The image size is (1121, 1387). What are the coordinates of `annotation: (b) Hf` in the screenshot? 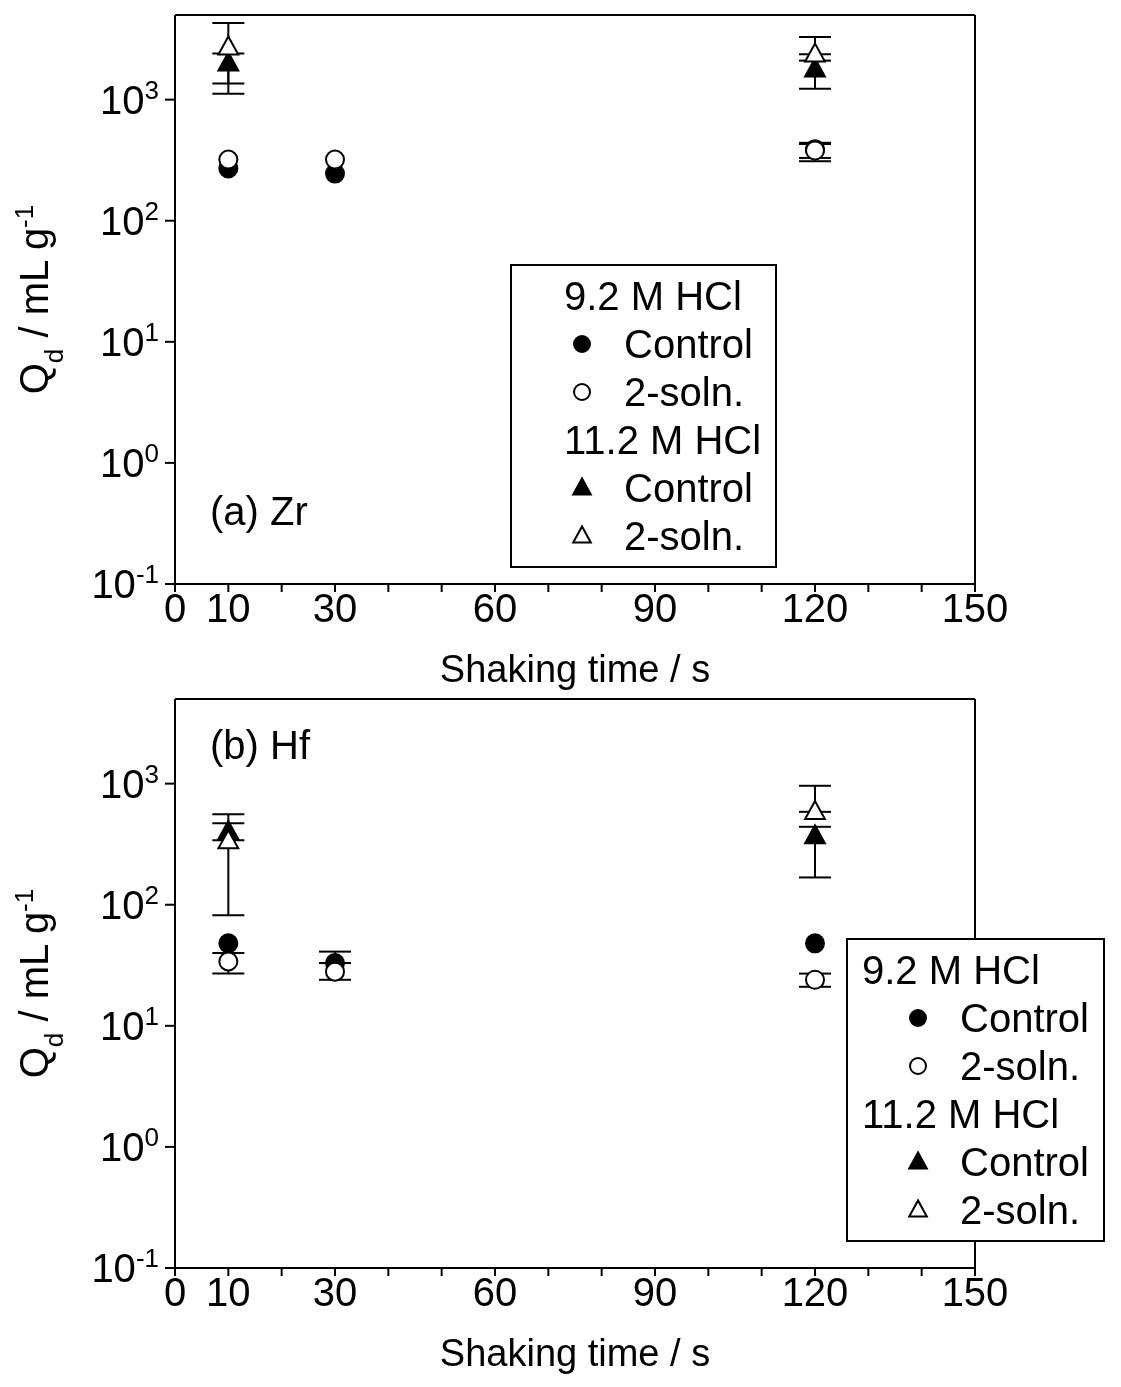 It's located at (260, 745).